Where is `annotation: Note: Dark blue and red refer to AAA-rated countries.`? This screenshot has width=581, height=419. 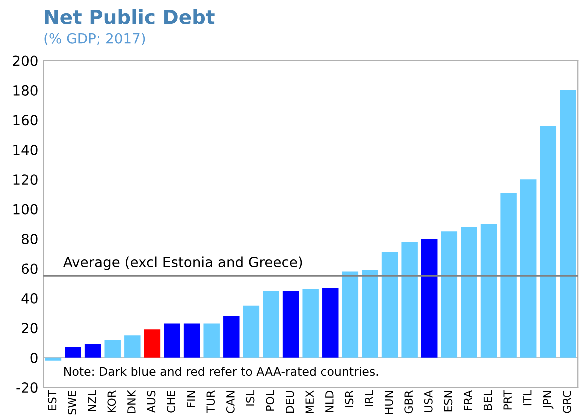
annotation: Note: Dark blue and red refer to AAA-rated countries. is located at coordinates (221, 371).